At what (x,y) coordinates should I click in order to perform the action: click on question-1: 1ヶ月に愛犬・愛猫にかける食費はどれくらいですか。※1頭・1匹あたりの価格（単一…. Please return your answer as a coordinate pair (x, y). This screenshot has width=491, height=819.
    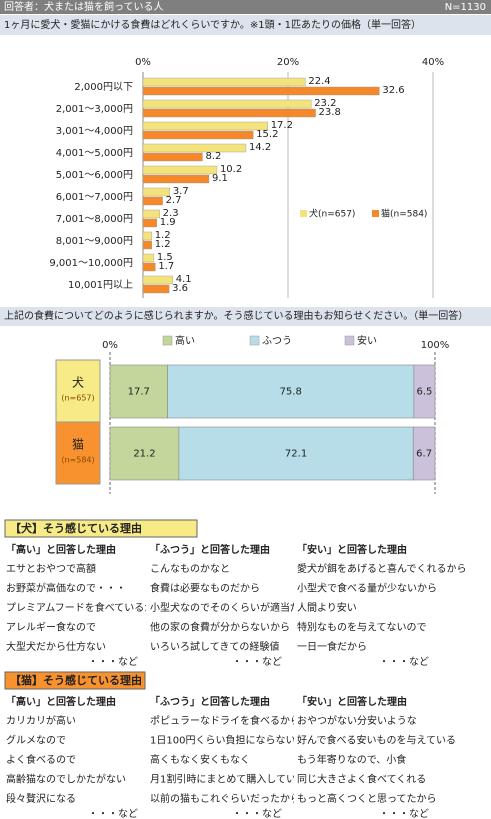
    Looking at the image, I should click on (212, 24).